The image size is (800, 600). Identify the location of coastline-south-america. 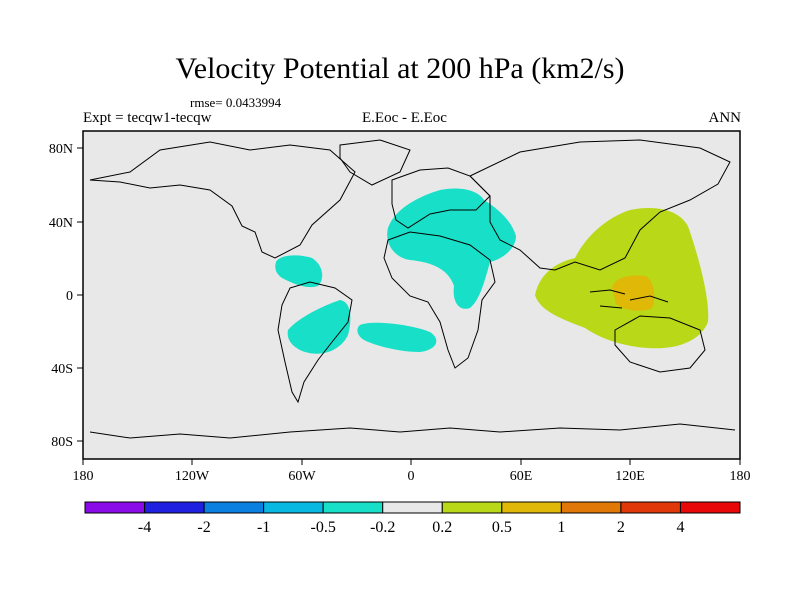
(315, 342).